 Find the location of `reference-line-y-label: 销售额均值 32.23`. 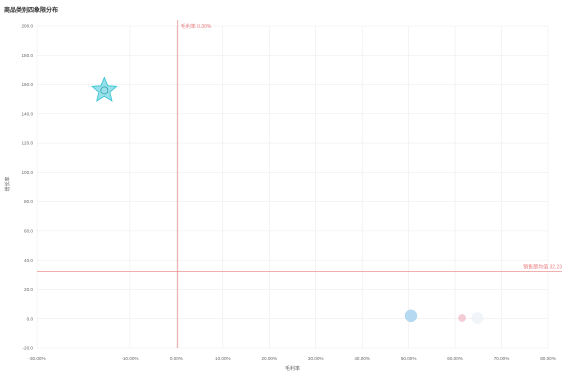

reference-line-y-label: 销售额均值 32.23 is located at coordinates (542, 267).